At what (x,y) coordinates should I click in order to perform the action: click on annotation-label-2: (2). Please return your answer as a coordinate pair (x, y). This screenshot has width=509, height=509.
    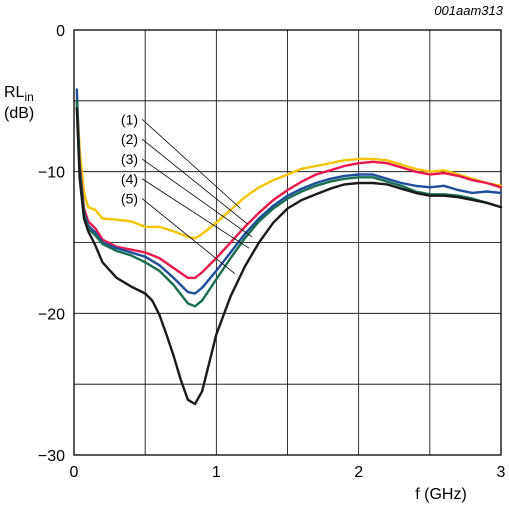
    Looking at the image, I should click on (129, 139).